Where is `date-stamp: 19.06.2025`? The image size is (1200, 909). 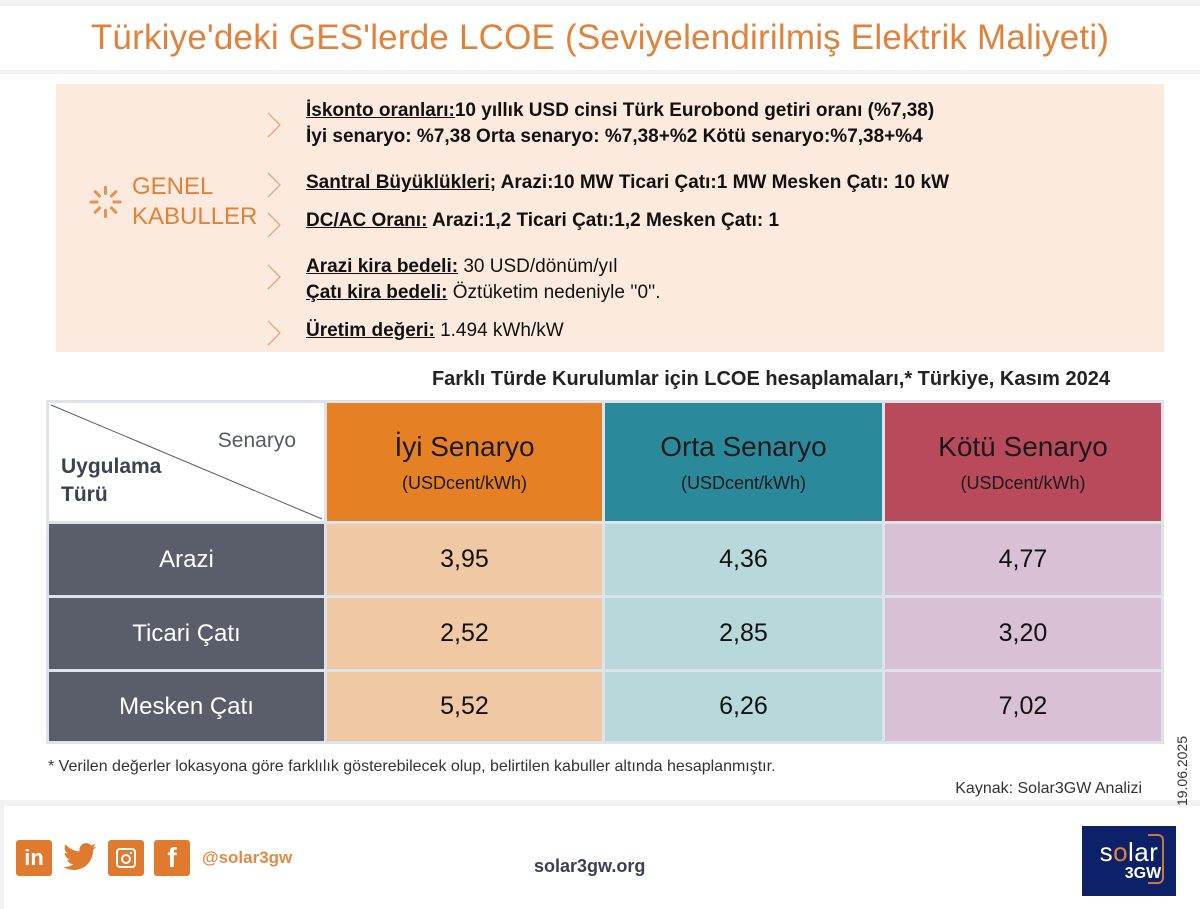
date-stamp: 19.06.2025 is located at coordinates (1182, 771).